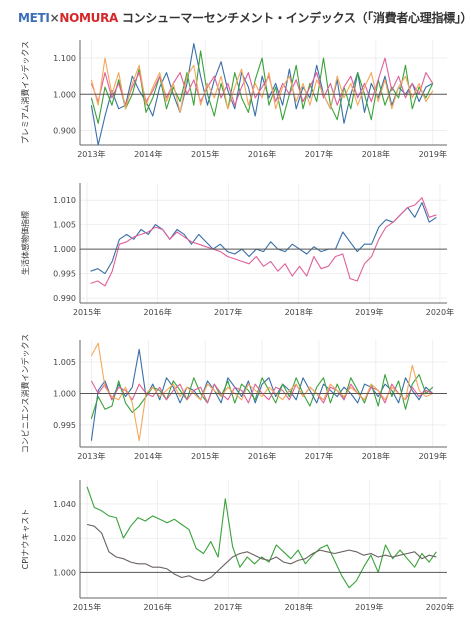 This screenshot has height=624, width=471. What do you see at coordinates (34, 18) in the screenshot?
I see `title-meti: METI` at bounding box center [34, 18].